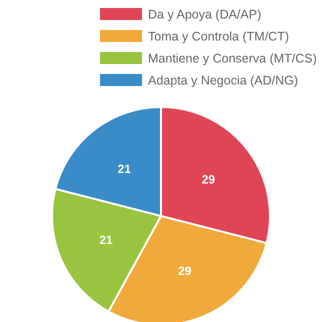 This screenshot has width=322, height=322. I want to click on legend-label: Da y Apoya (DA/AP), so click(205, 15).